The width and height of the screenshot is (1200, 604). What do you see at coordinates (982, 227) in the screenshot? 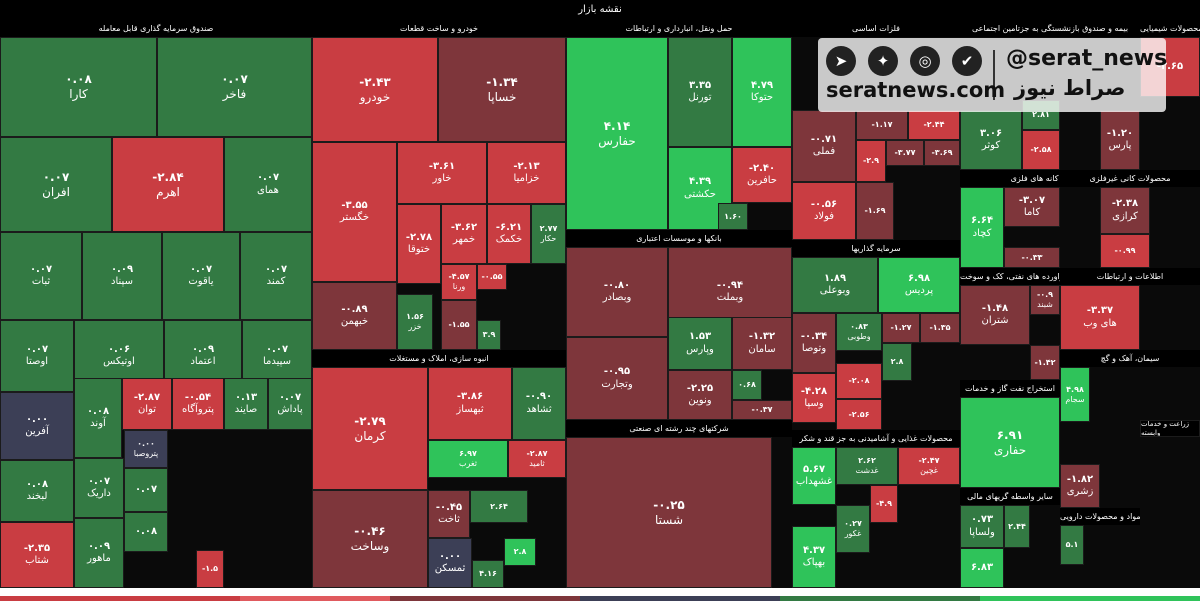
I see `treemap-tile: ۶.۶۴ کچاد` at bounding box center [982, 227].